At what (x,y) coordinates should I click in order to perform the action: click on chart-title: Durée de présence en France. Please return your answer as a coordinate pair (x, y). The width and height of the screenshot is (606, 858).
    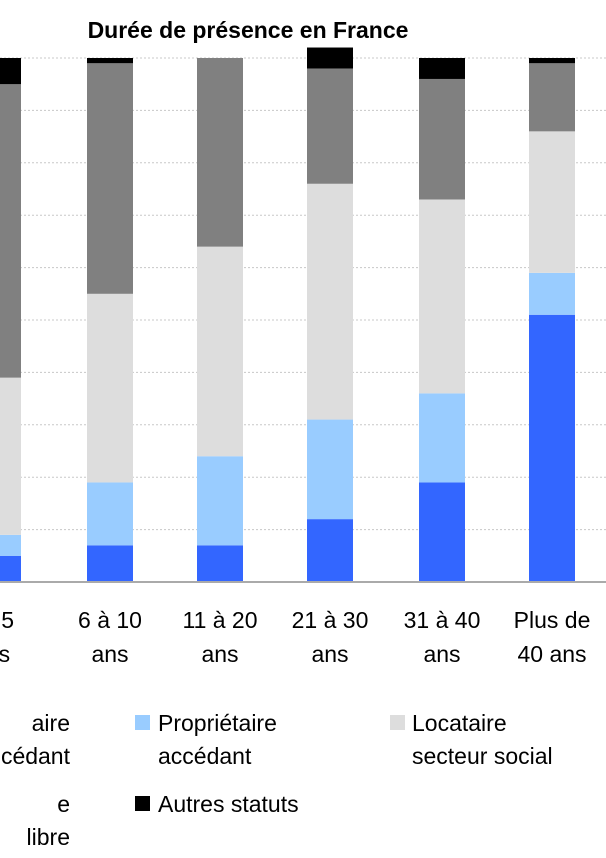
    Looking at the image, I should click on (248, 30).